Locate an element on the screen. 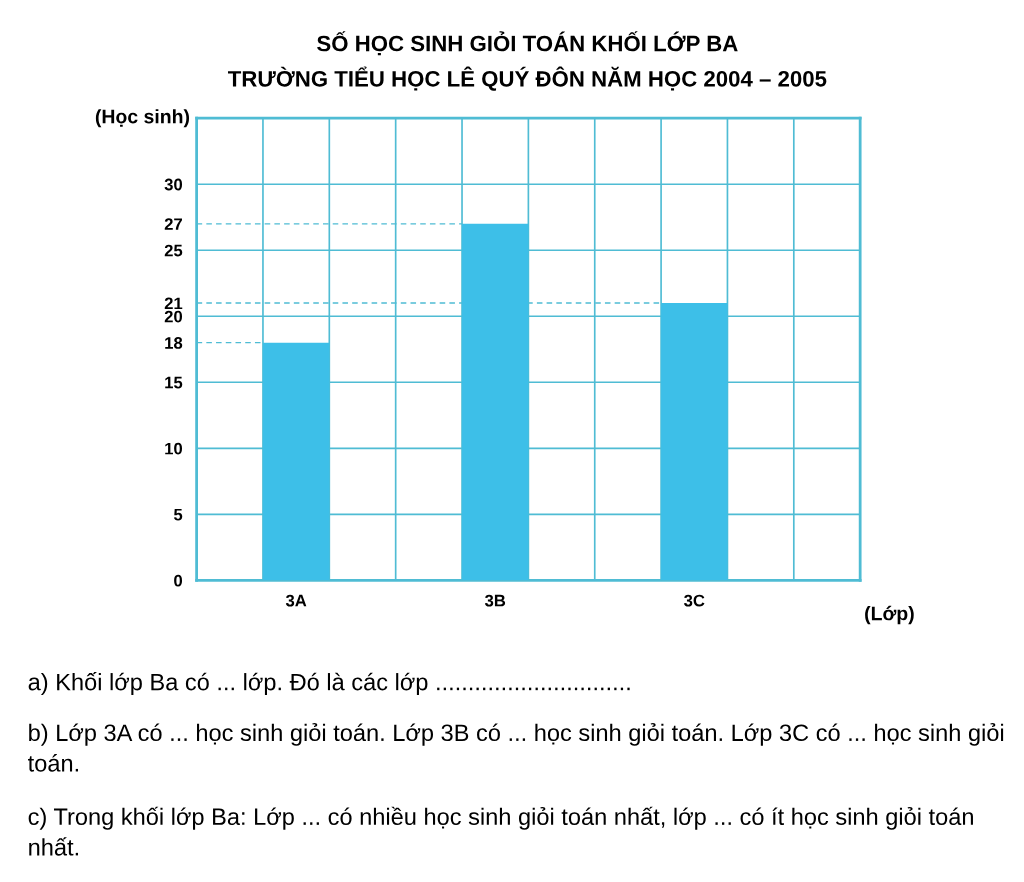 The height and width of the screenshot is (882, 1024). y-tick-label: 21 is located at coordinates (173, 303).